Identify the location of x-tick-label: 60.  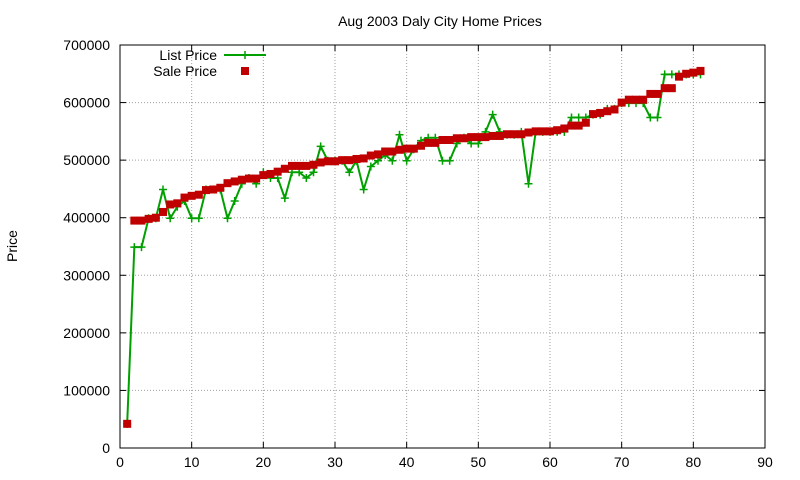
(550, 462).